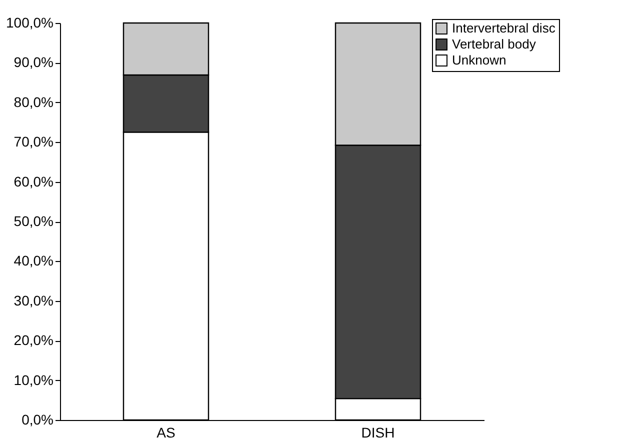 The width and height of the screenshot is (632, 444). I want to click on y-tick-label: 90,0%, so click(34, 62).